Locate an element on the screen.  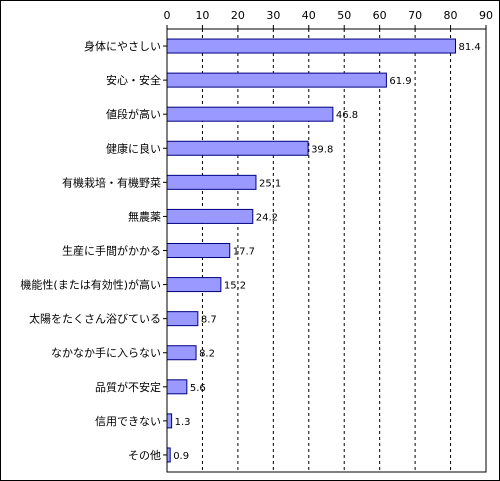
value-label: 5.6 is located at coordinates (198, 388).